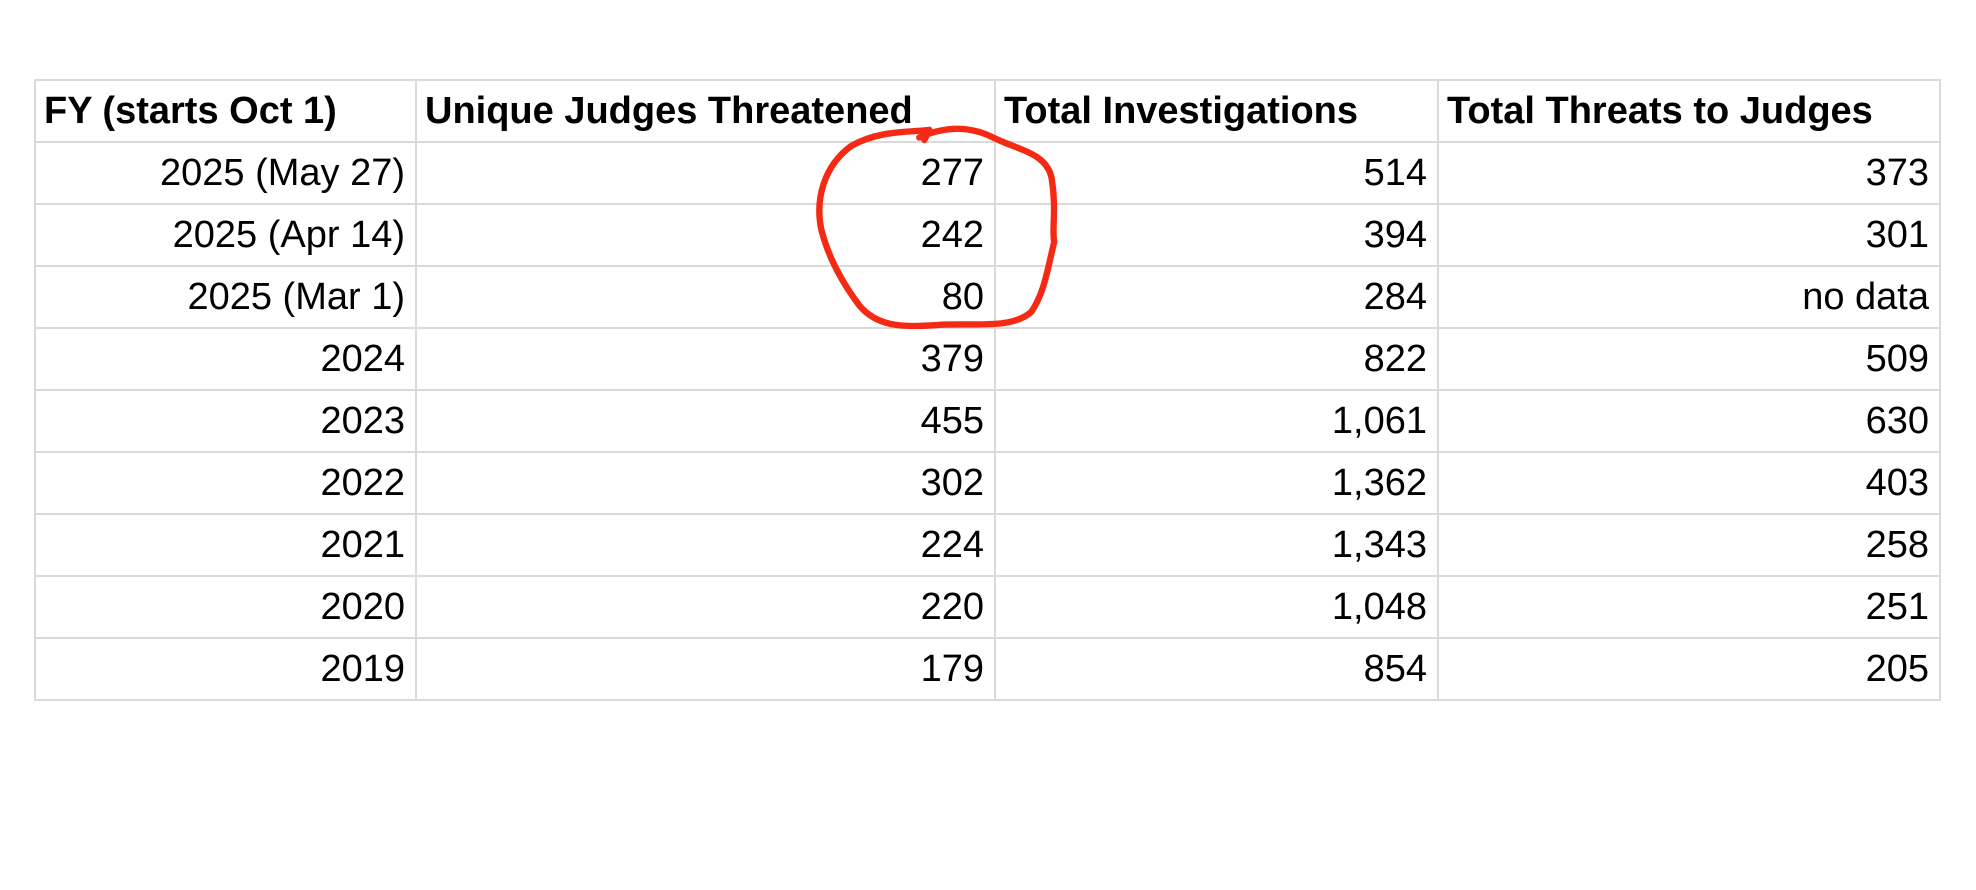 The width and height of the screenshot is (1976, 890). Describe the element at coordinates (1216, 421) in the screenshot. I see `table-cell: 1,061` at that location.